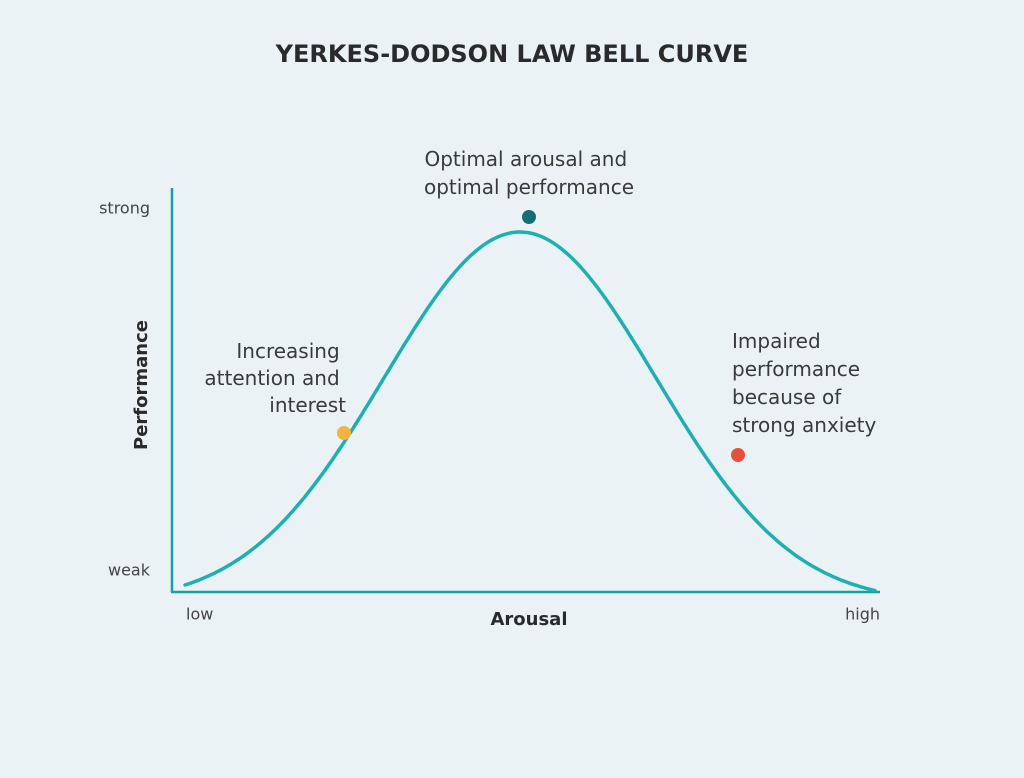 The height and width of the screenshot is (778, 1024). Describe the element at coordinates (738, 455) in the screenshot. I see `dot-impaired` at that location.